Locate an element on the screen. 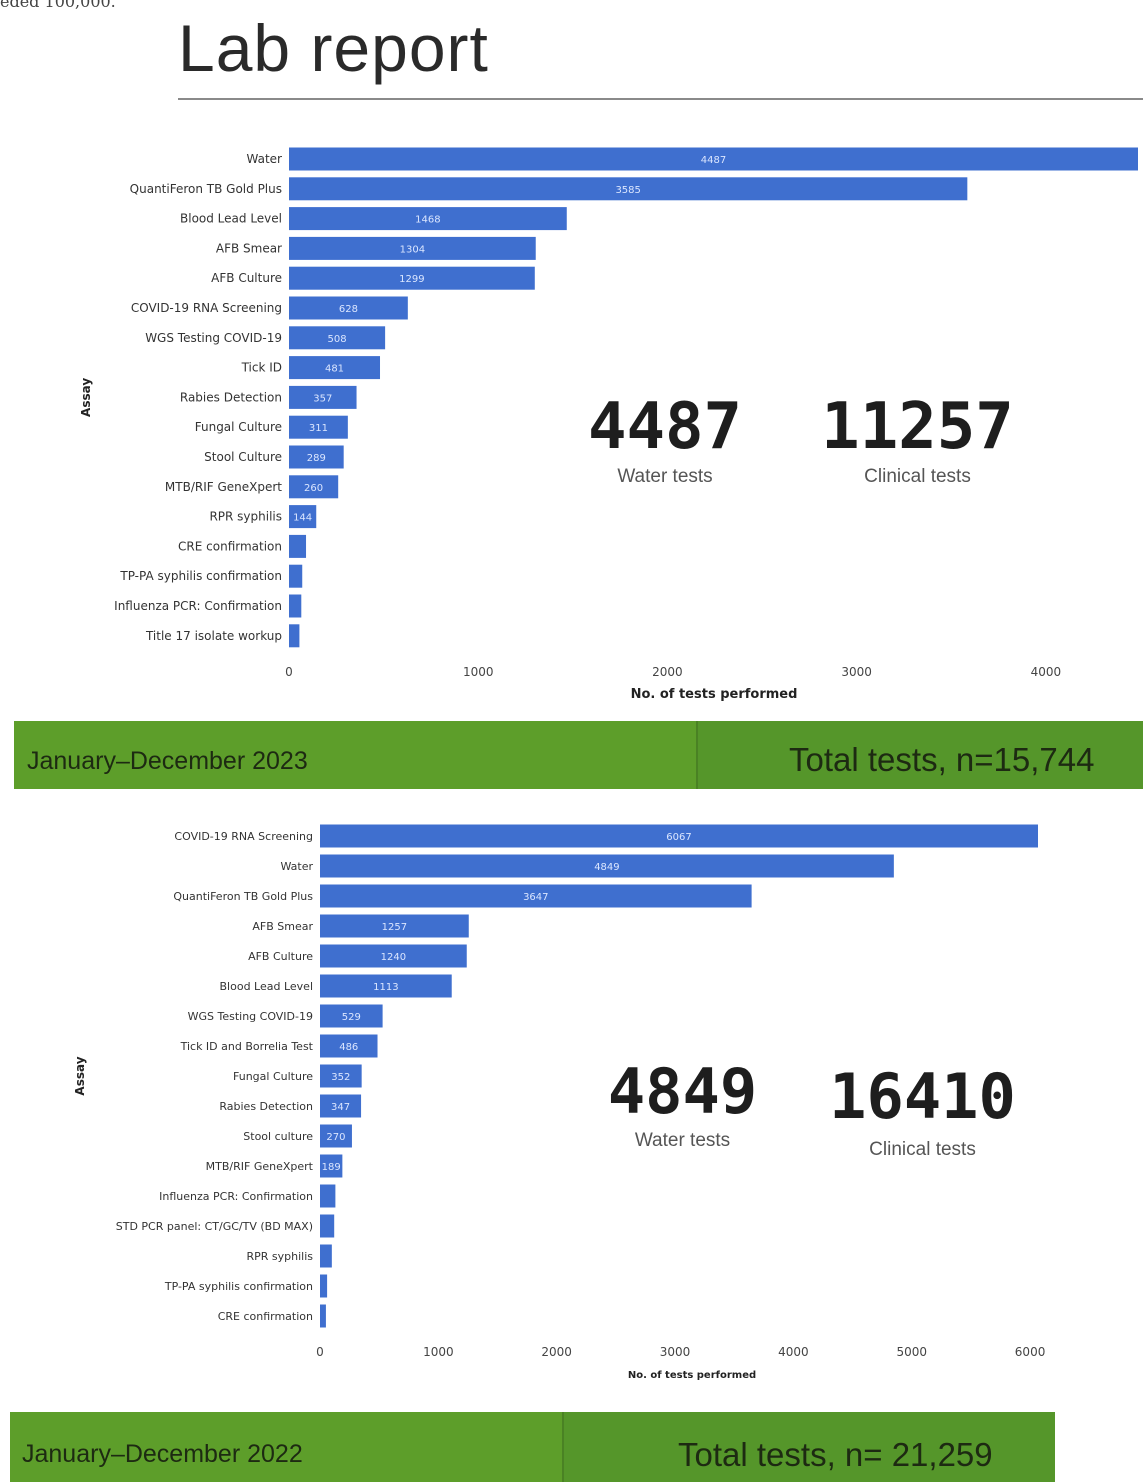 Image resolution: width=1143 pixels, height=1482 pixels. clinical-tests-value: 11257 is located at coordinates (917, 427).